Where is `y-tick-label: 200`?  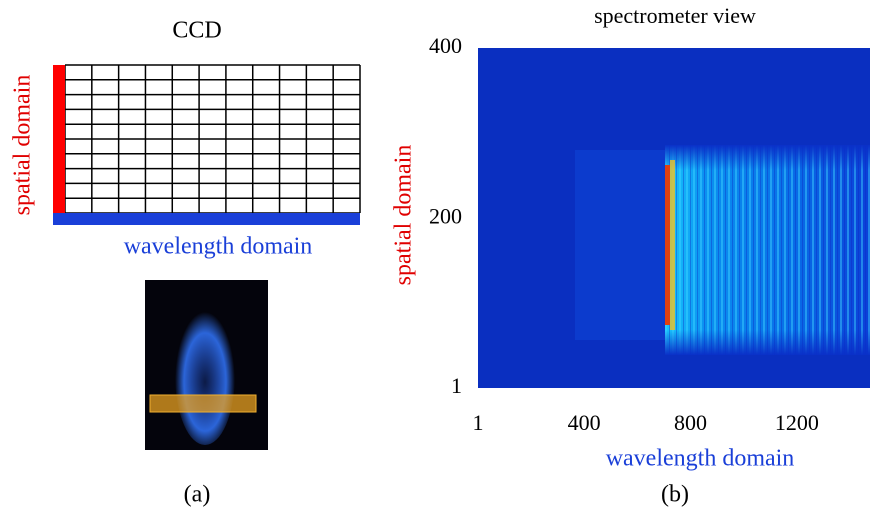 y-tick-label: 200 is located at coordinates (445, 215).